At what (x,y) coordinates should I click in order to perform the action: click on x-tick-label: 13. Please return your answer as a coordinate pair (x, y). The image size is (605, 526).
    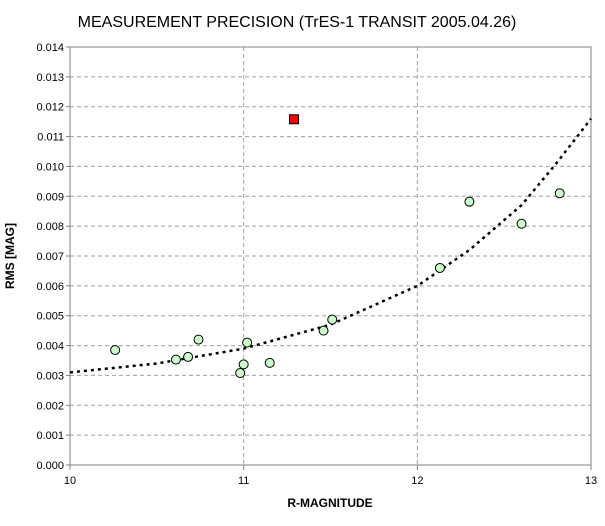
    Looking at the image, I should click on (591, 481).